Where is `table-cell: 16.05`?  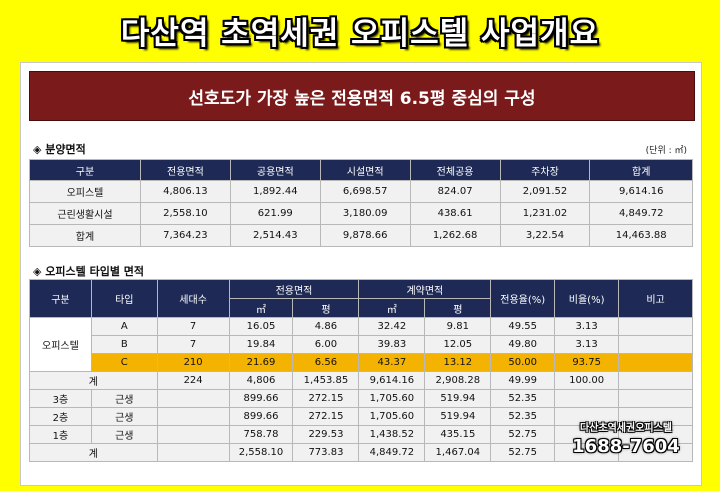
table-cell: 16.05 is located at coordinates (261, 326).